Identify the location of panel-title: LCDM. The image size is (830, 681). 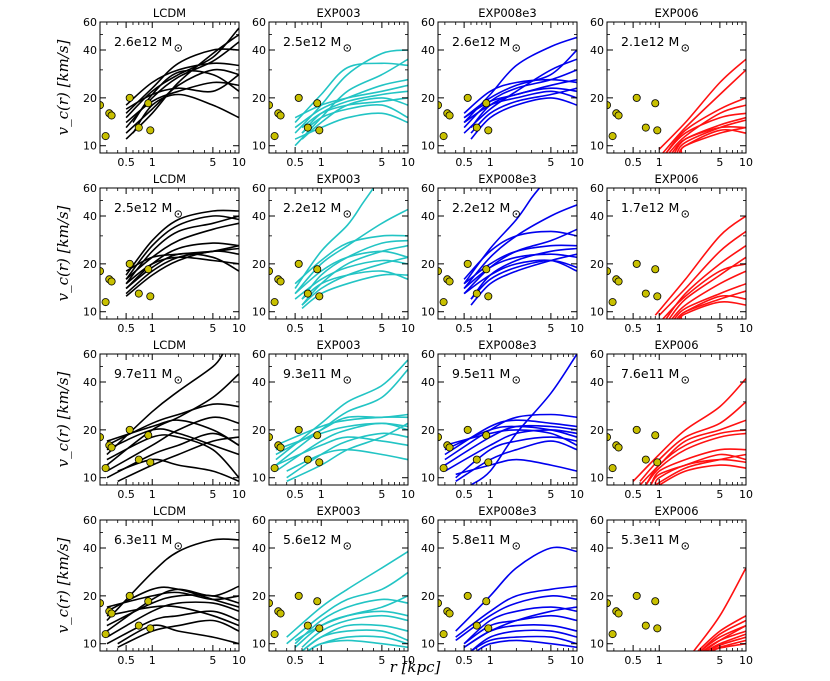
(169, 345).